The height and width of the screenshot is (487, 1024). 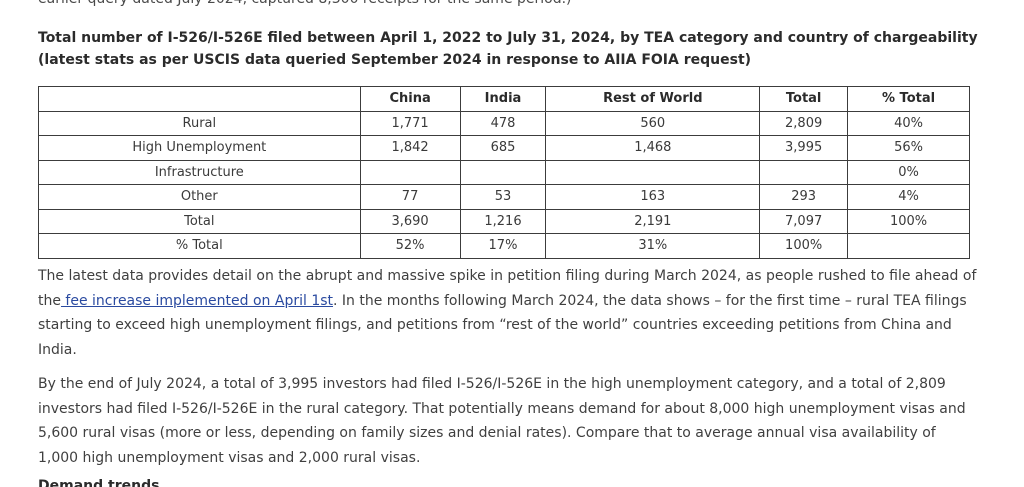 What do you see at coordinates (908, 148) in the screenshot?
I see `cell-pct-total: 56%` at bounding box center [908, 148].